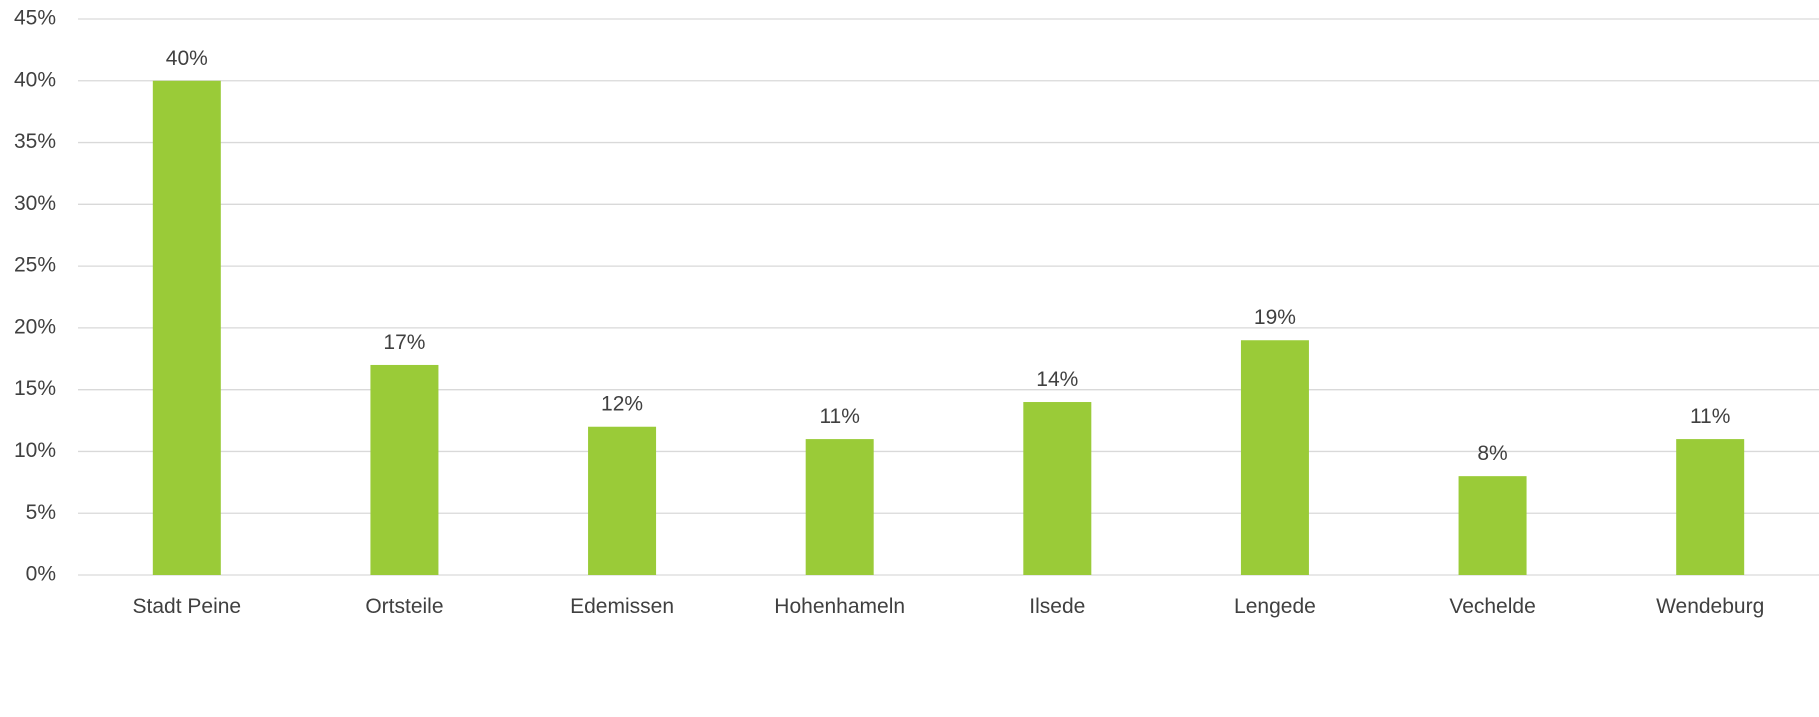 Image resolution: width=1819 pixels, height=717 pixels. What do you see at coordinates (35, 450) in the screenshot?
I see `y-tick-label: 10%` at bounding box center [35, 450].